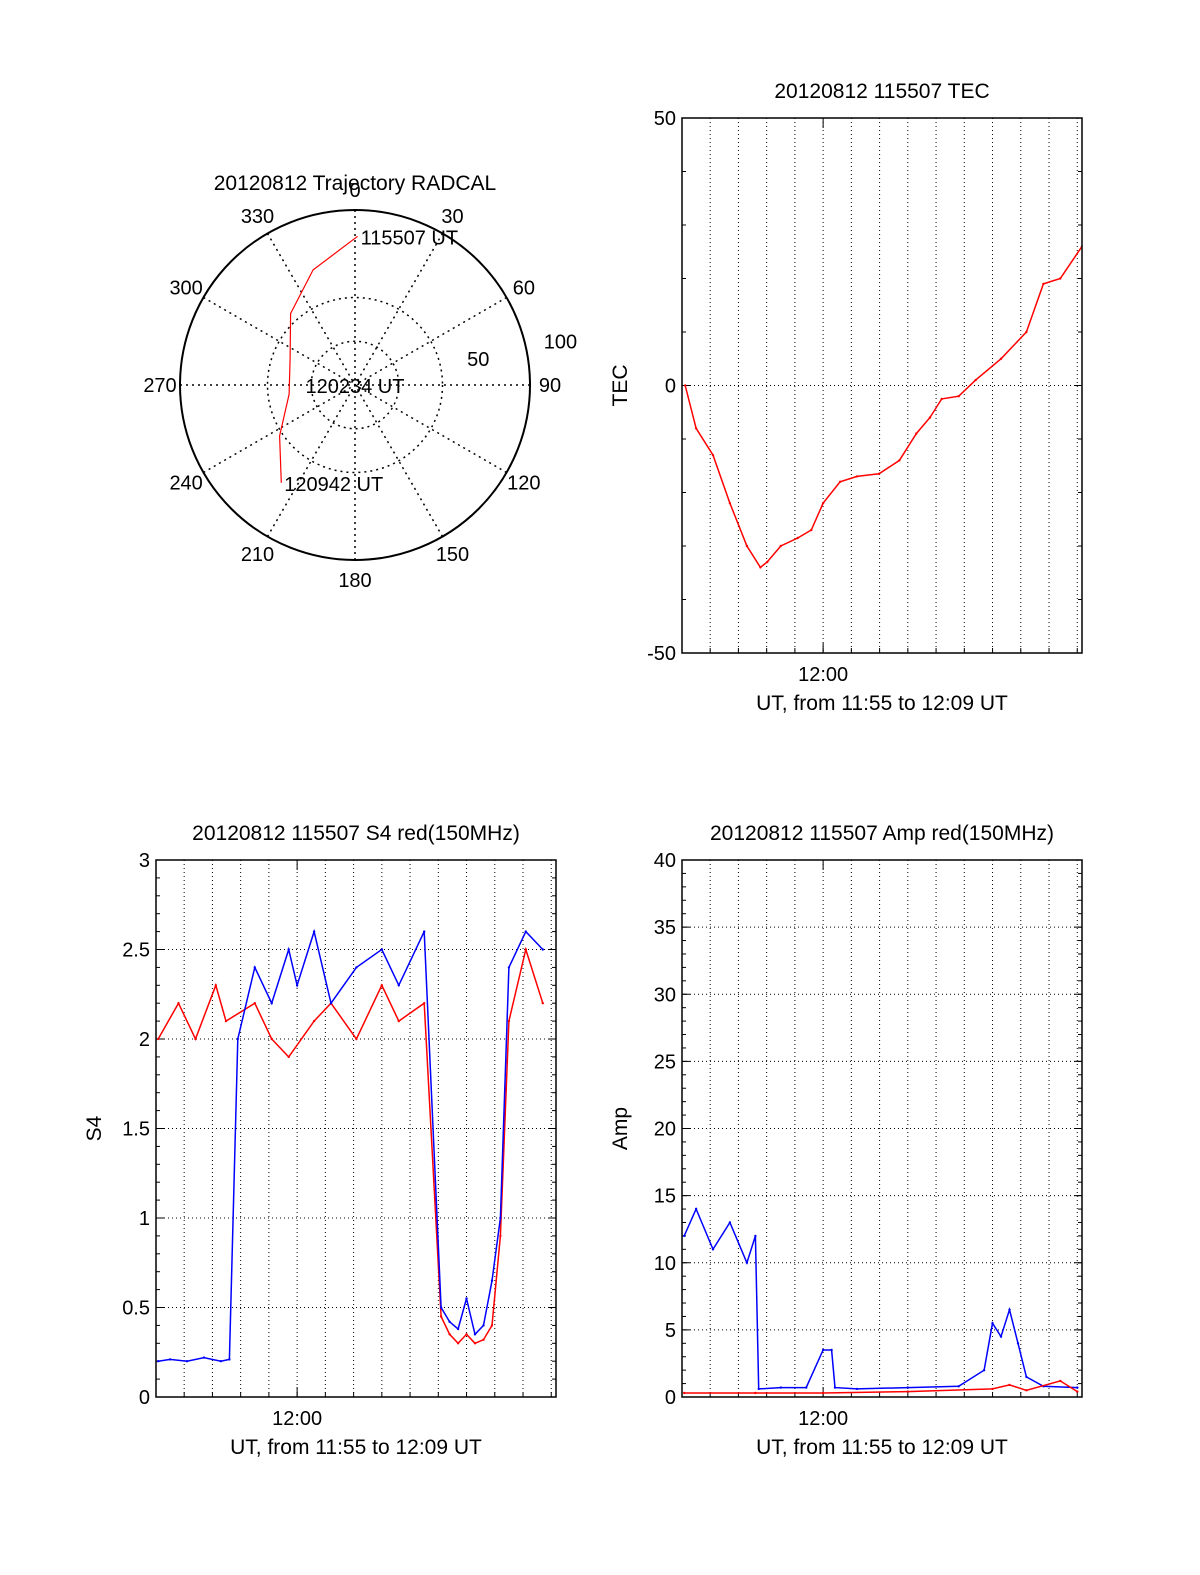 This screenshot has width=1200, height=1575. What do you see at coordinates (409, 238) in the screenshot?
I see `trajectory-time-label: 115507 UT` at bounding box center [409, 238].